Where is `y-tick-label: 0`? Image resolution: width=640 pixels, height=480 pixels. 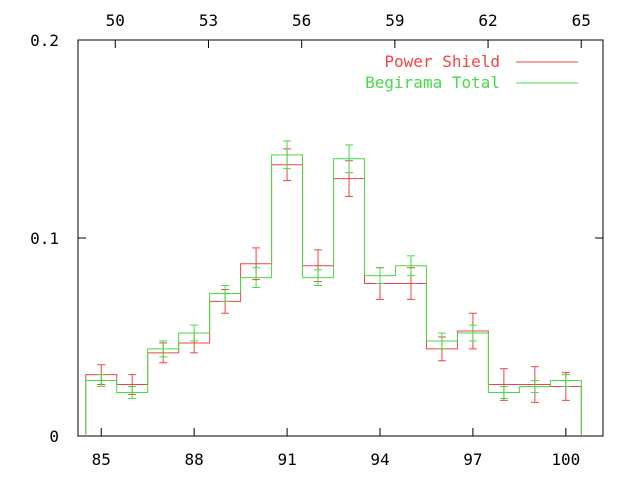 y-tick-label: 0 is located at coordinates (54, 436).